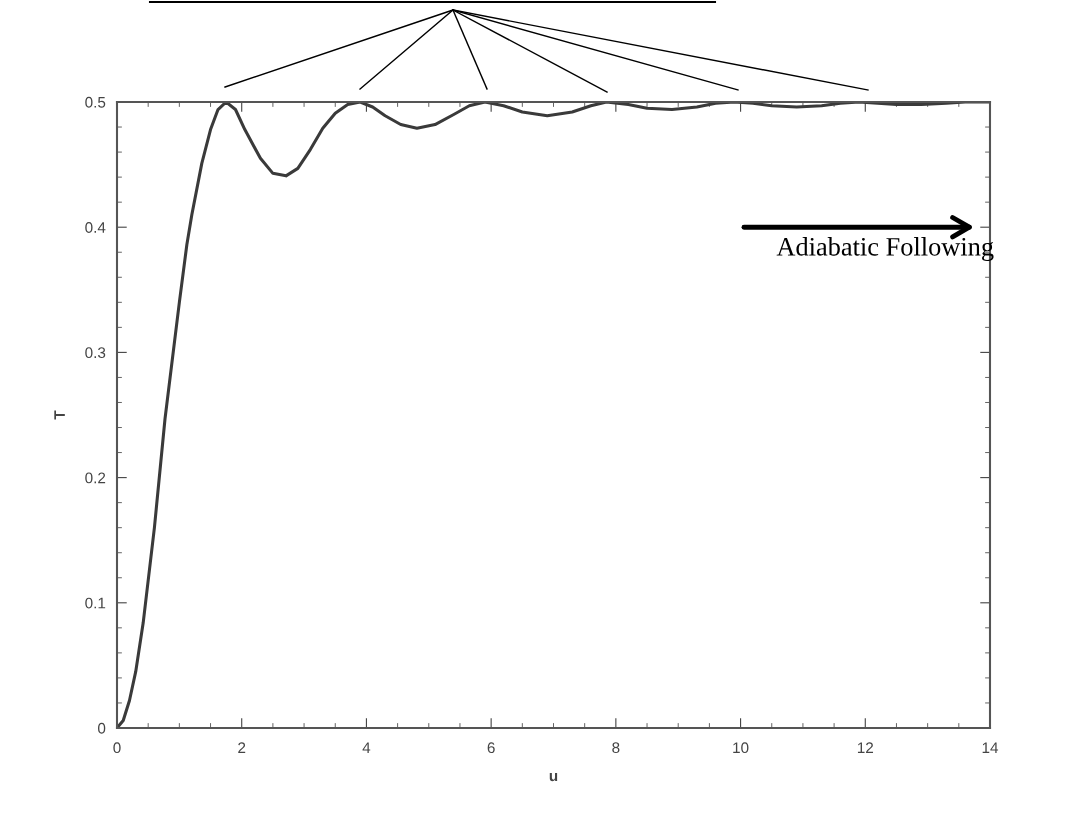 This screenshot has height=830, width=1078. I want to click on y-tick-label: 0.5, so click(95, 102).